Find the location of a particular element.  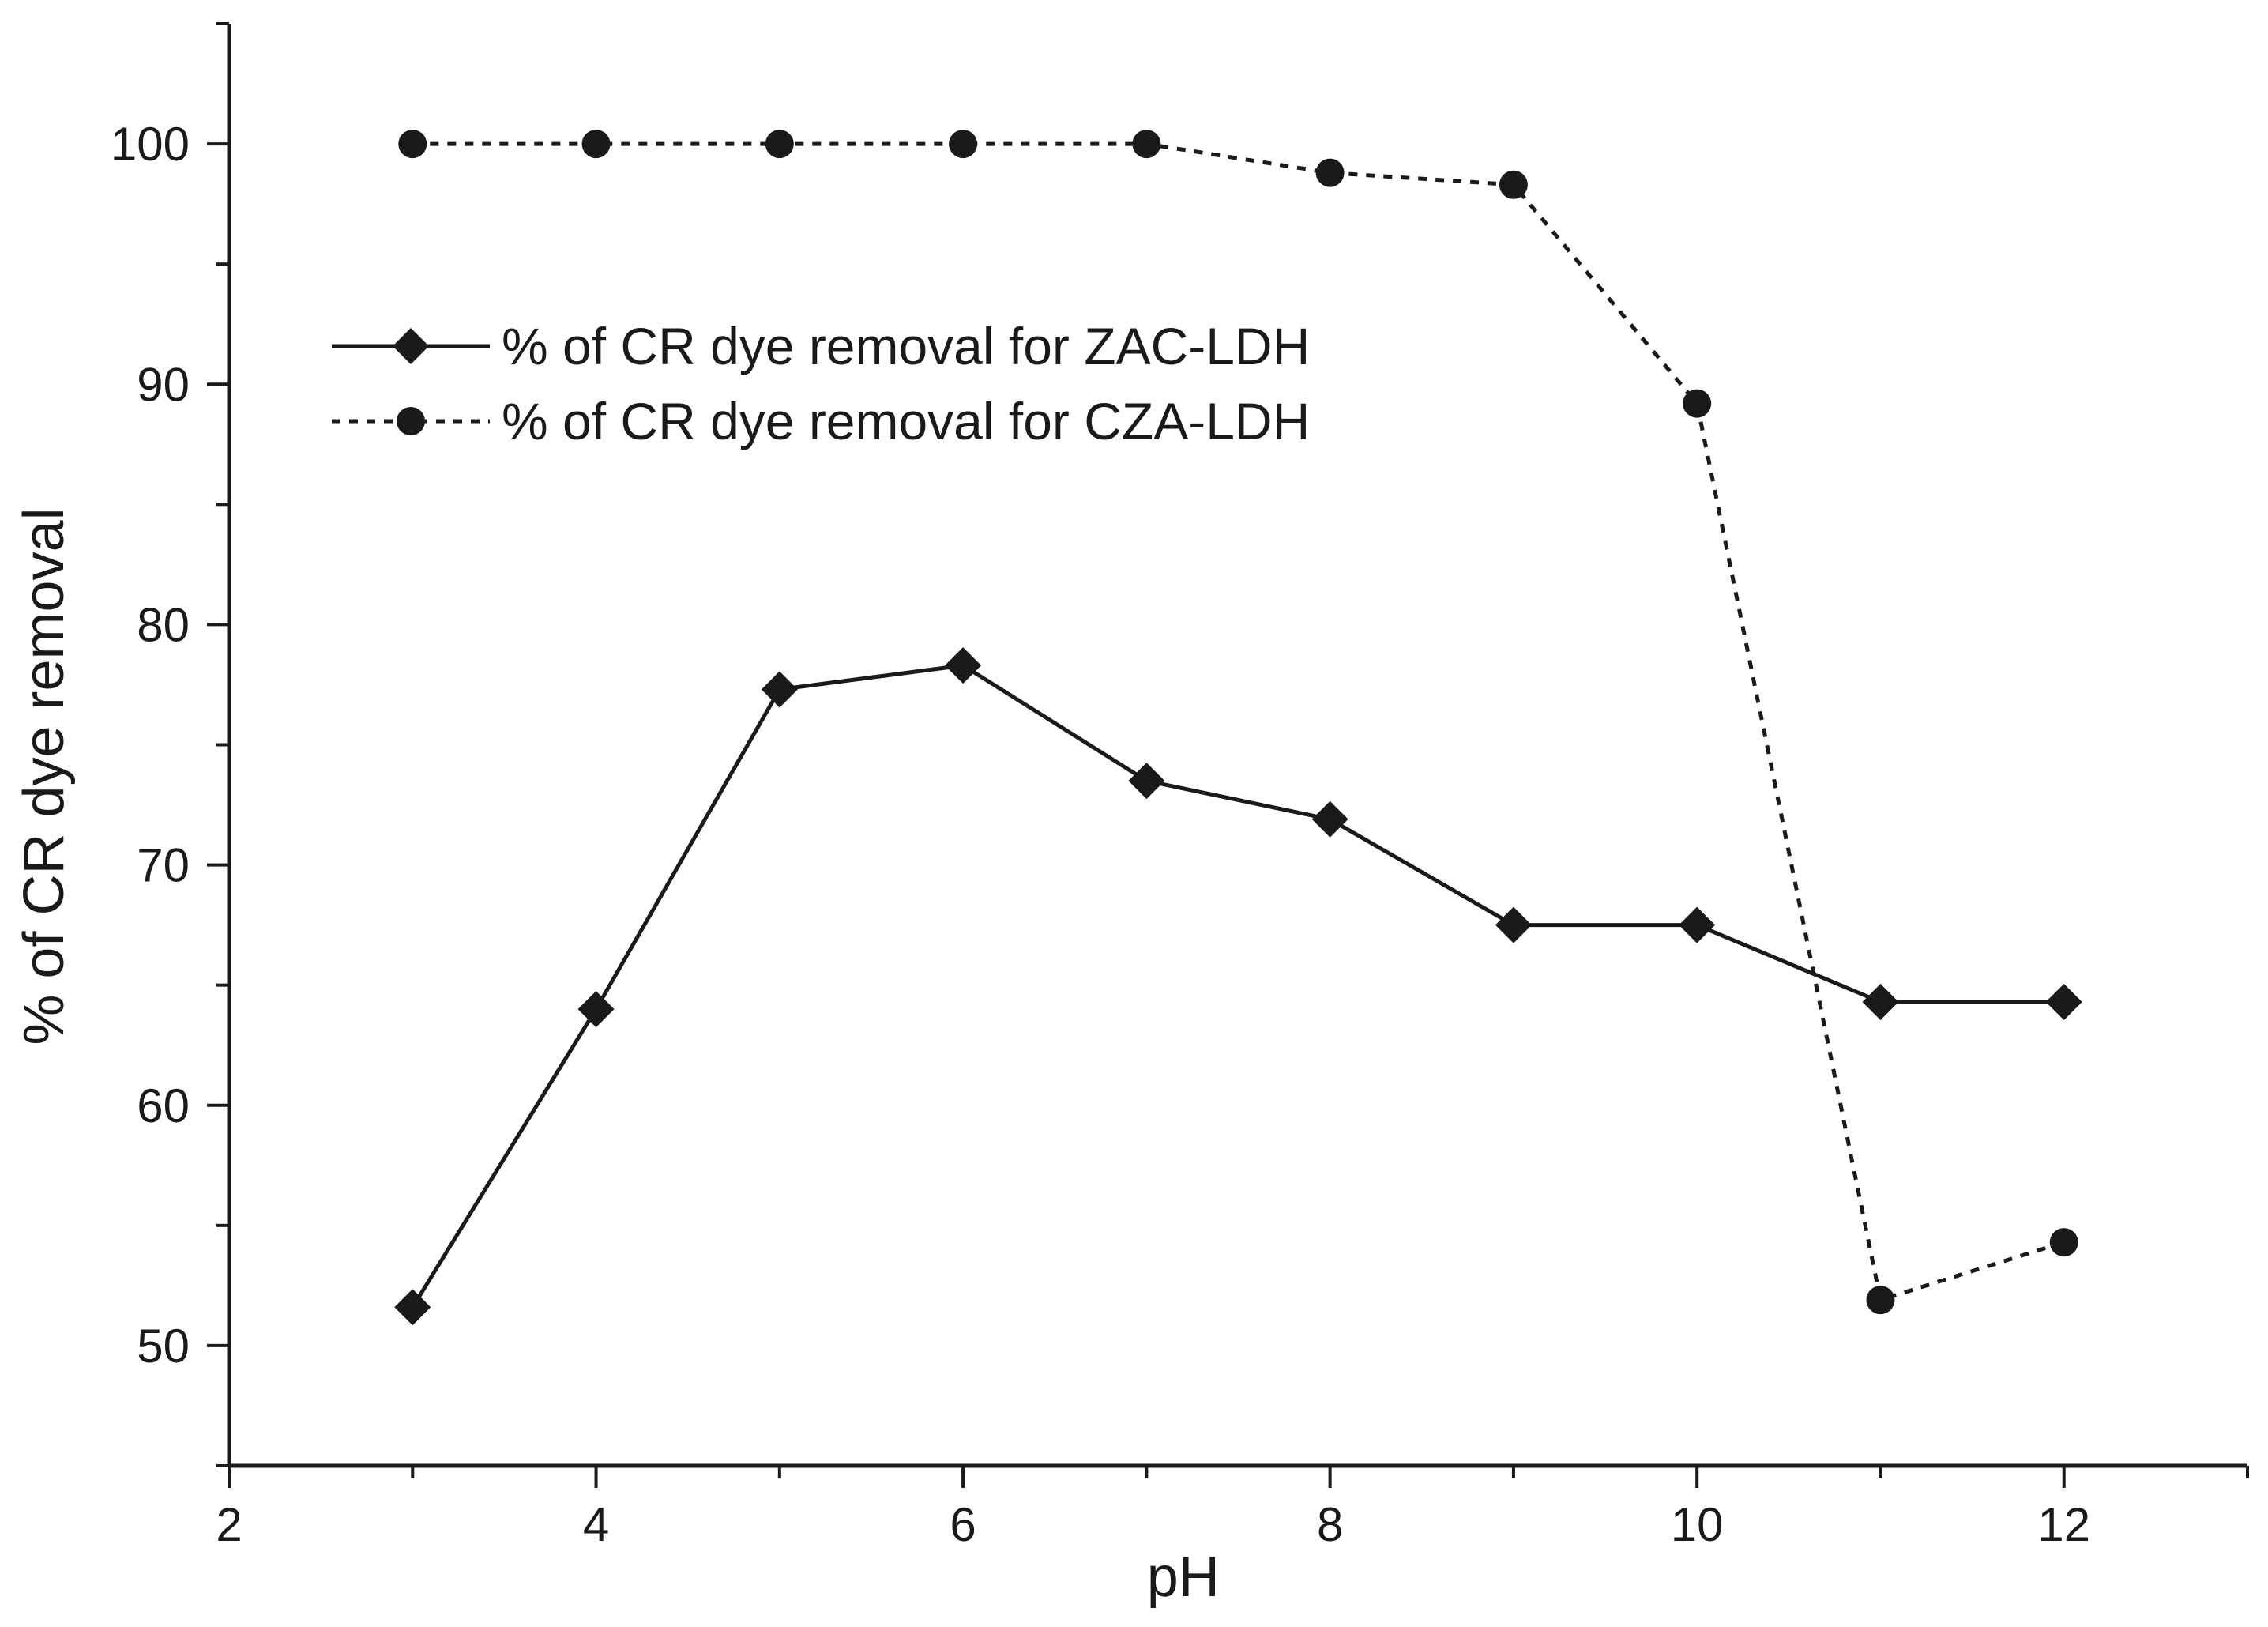

legend-label: % of CR dye removal for ZAC-LDH is located at coordinates (906, 346).